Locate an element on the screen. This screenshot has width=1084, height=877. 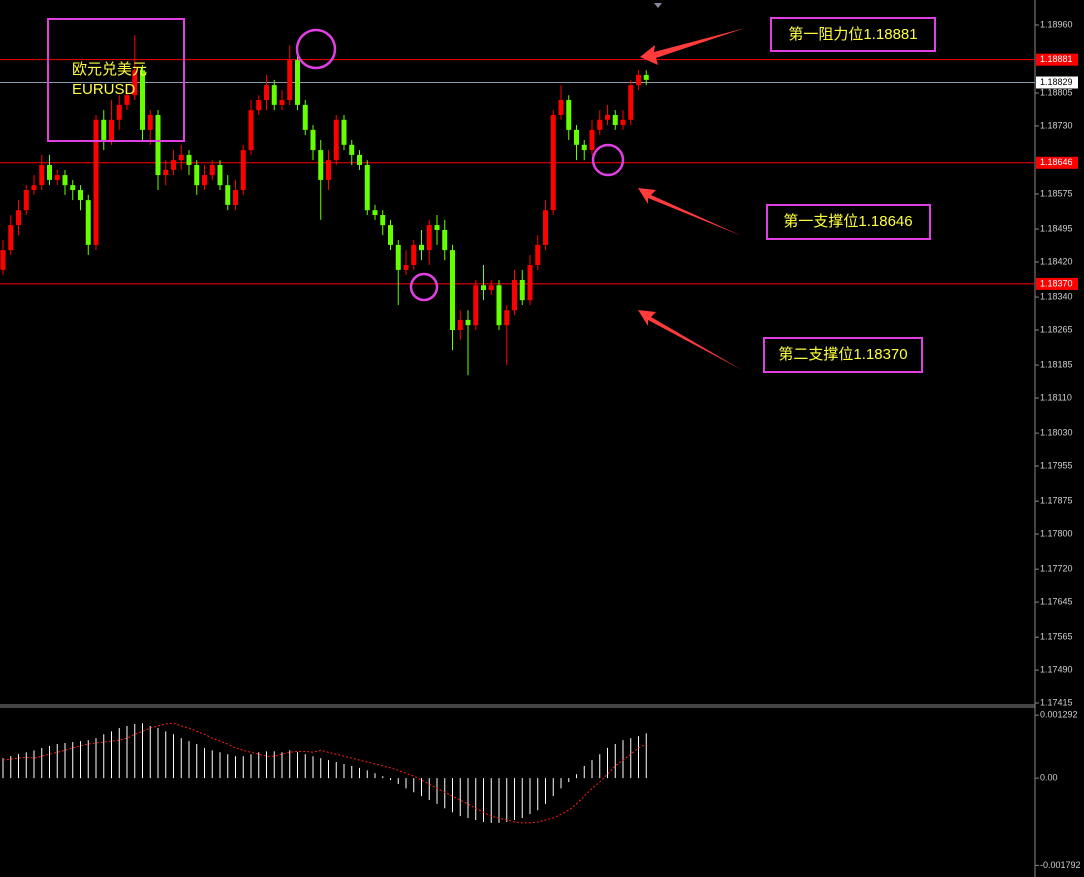
level-label: 1.18881 is located at coordinates (1056, 59).